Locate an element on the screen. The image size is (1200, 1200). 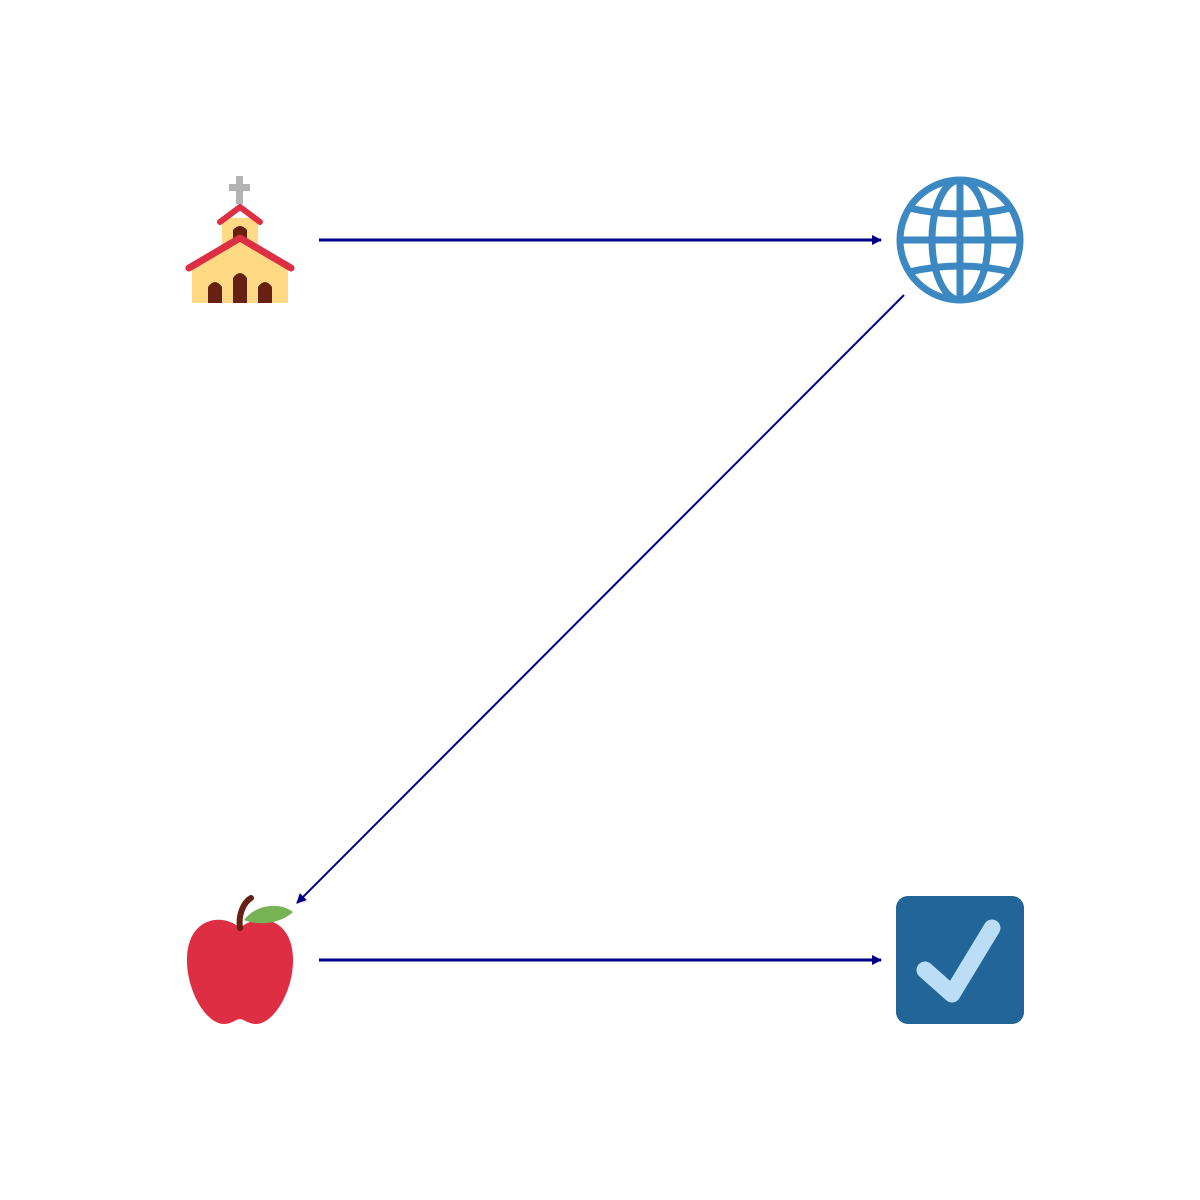
church-icon is located at coordinates (240, 239).